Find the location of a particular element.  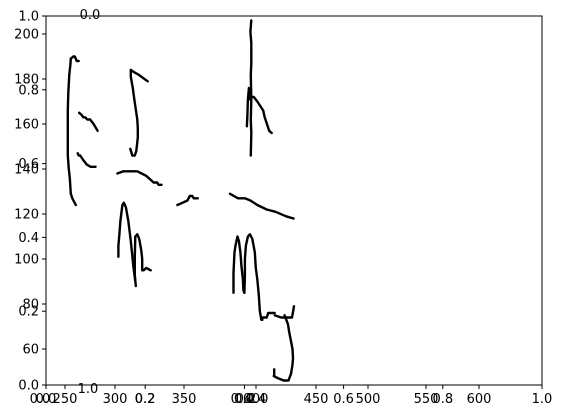

stray-label-bottom-left: 0.2 is located at coordinates (145, 399).